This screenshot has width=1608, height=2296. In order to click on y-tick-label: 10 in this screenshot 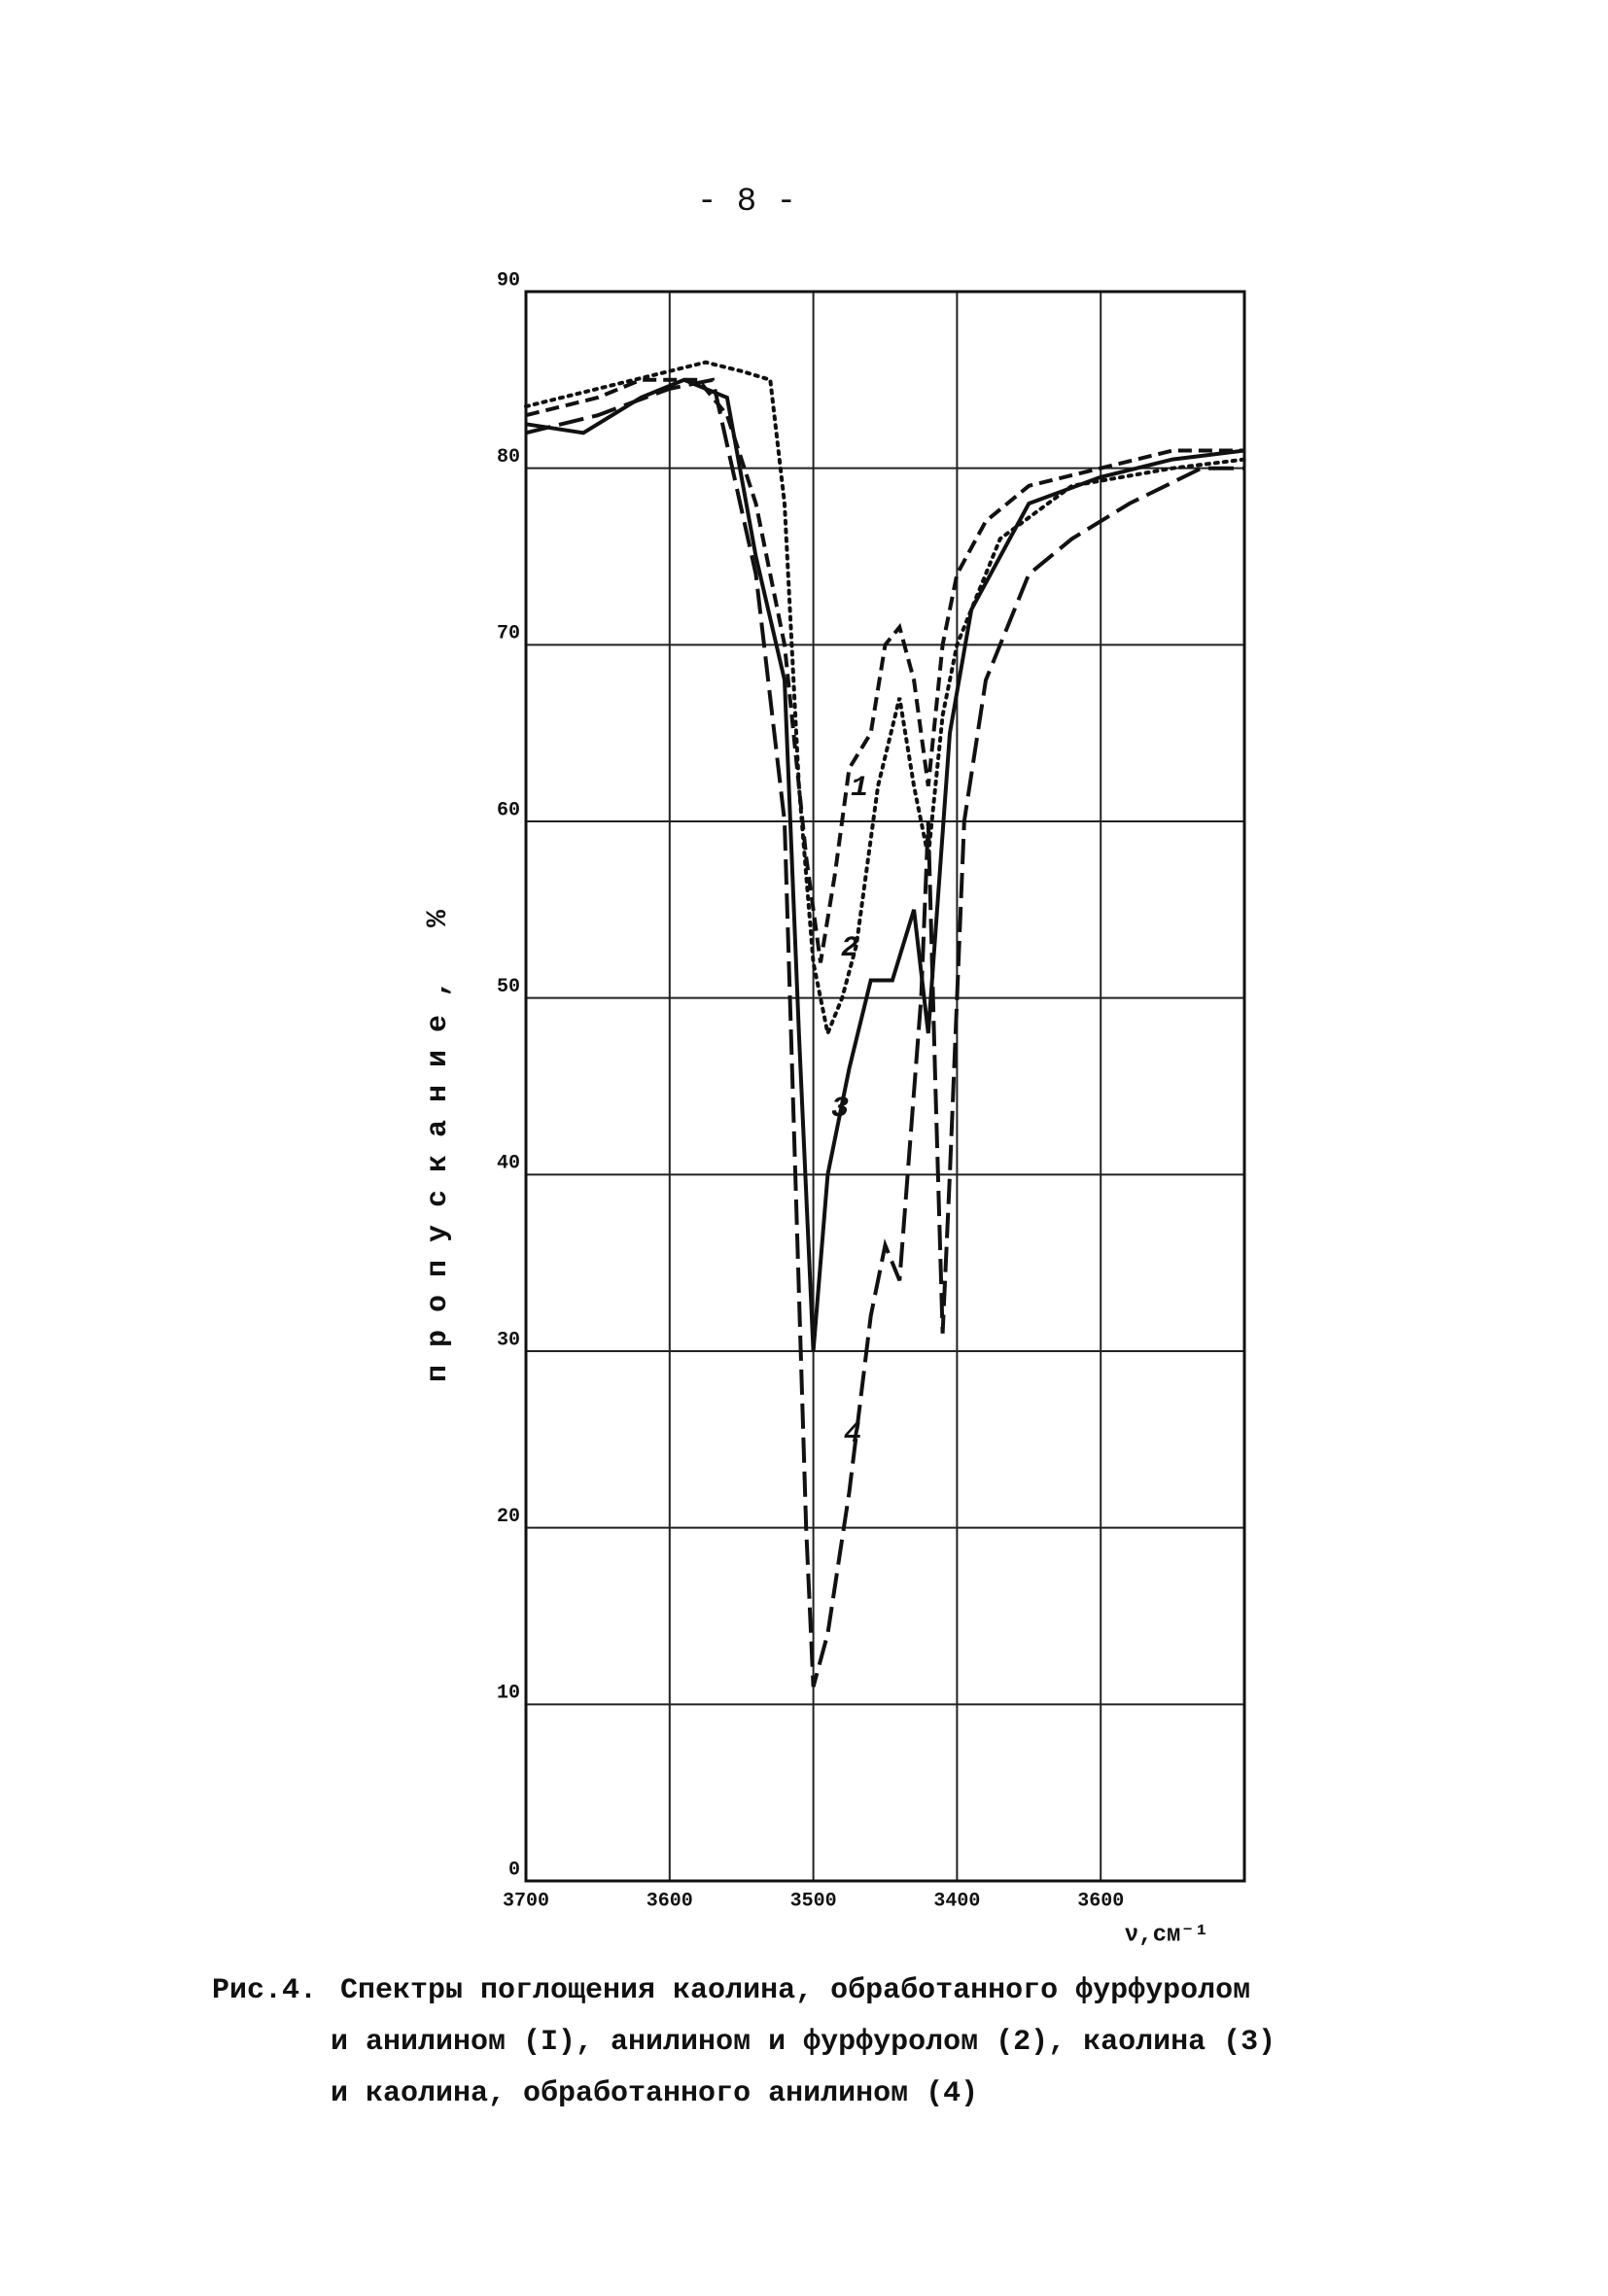, I will do `click(509, 1694)`.